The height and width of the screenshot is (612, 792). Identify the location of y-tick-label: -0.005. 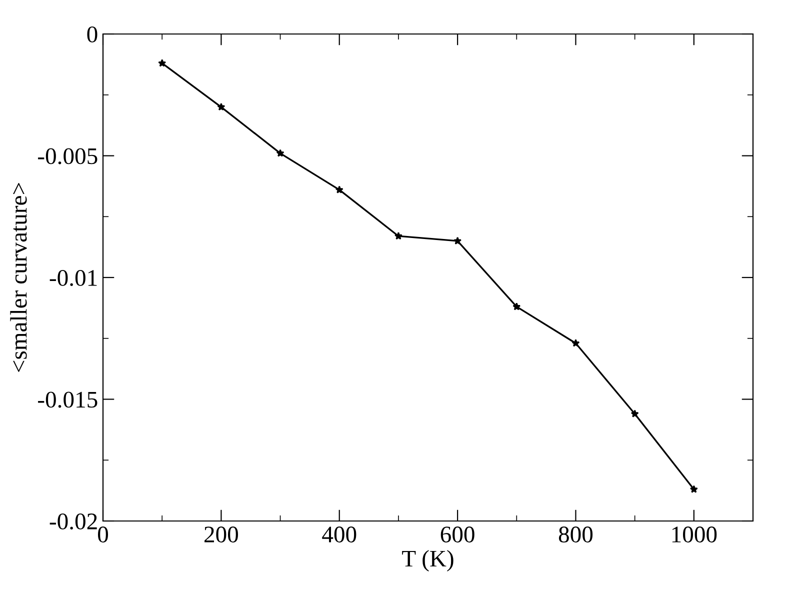
(68, 156).